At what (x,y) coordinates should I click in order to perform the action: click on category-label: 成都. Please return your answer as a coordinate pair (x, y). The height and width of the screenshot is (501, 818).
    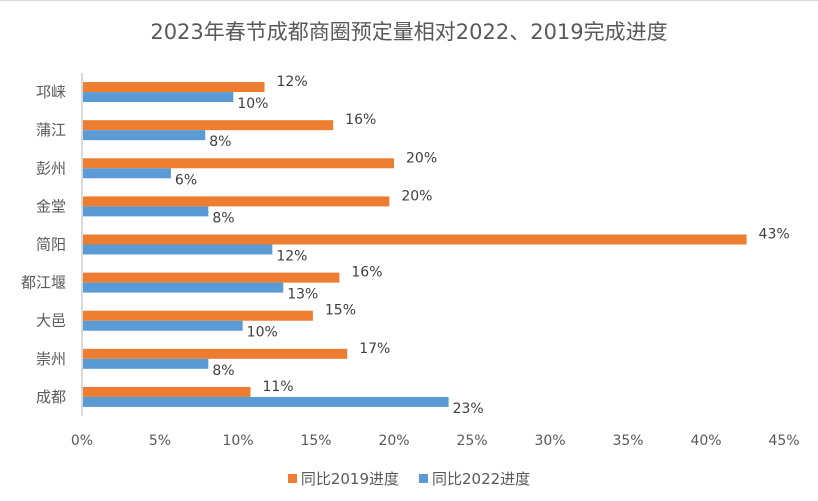
    Looking at the image, I should click on (51, 397).